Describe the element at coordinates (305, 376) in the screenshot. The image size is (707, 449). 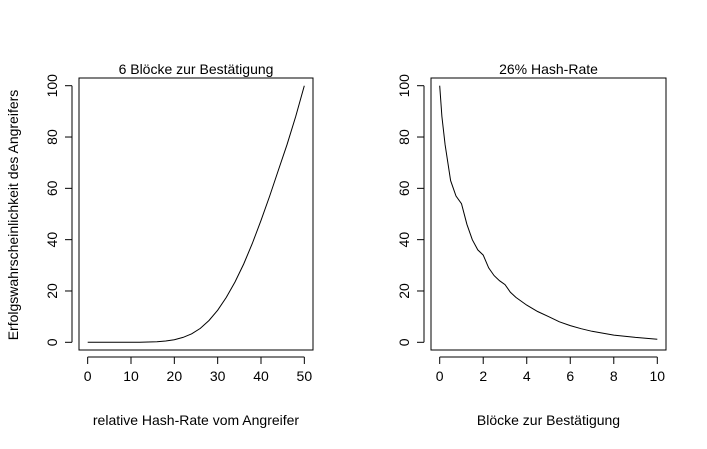
I see `x-tick-label: 50` at that location.